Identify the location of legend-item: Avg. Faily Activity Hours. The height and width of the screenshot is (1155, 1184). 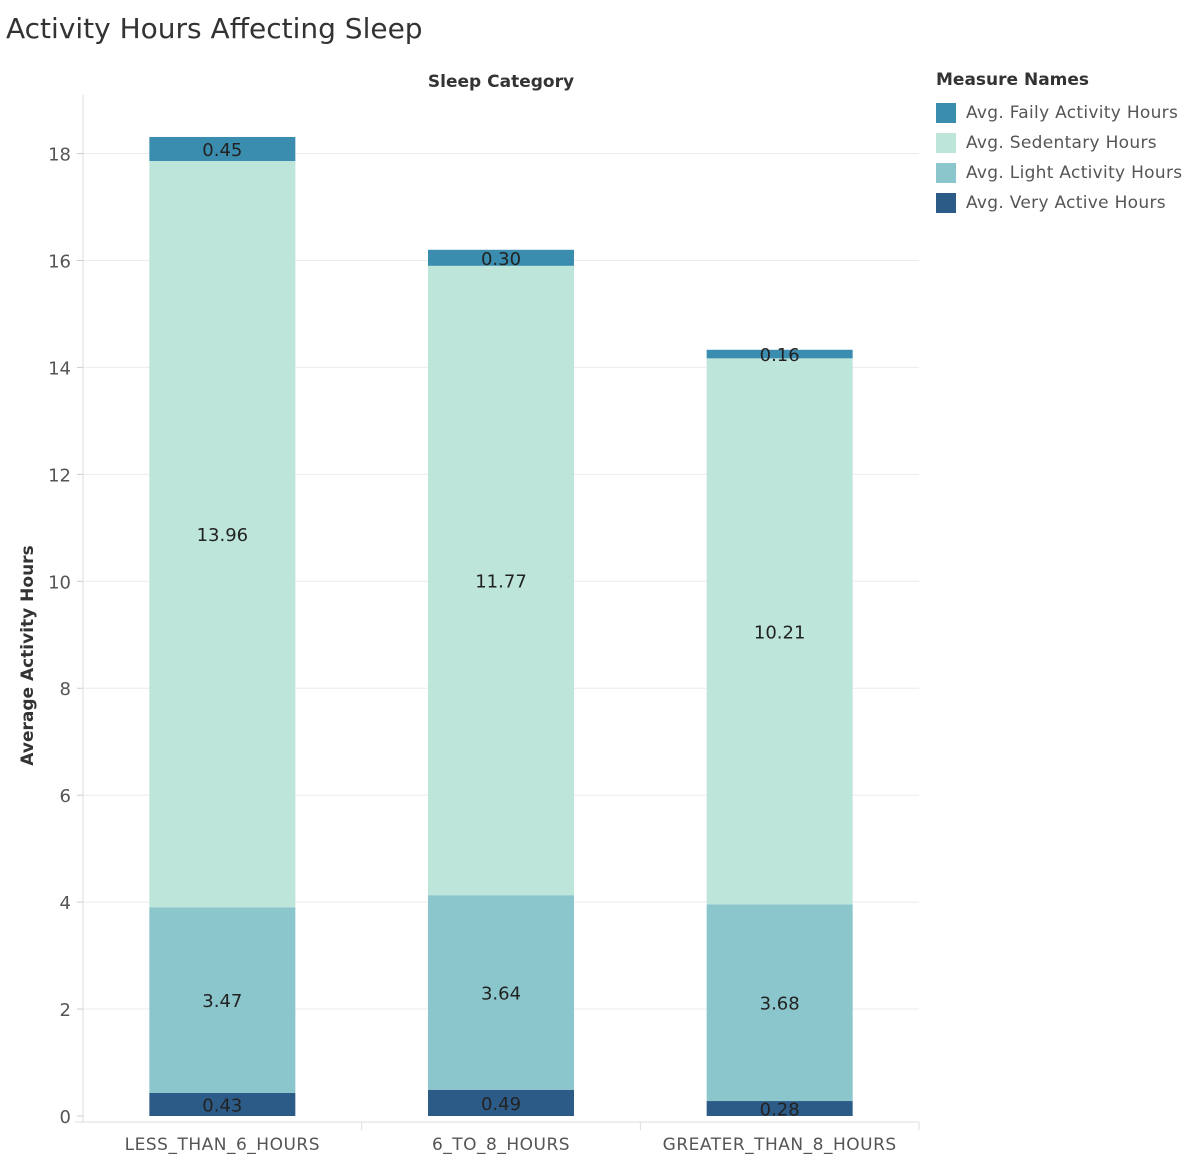
(1059, 113).